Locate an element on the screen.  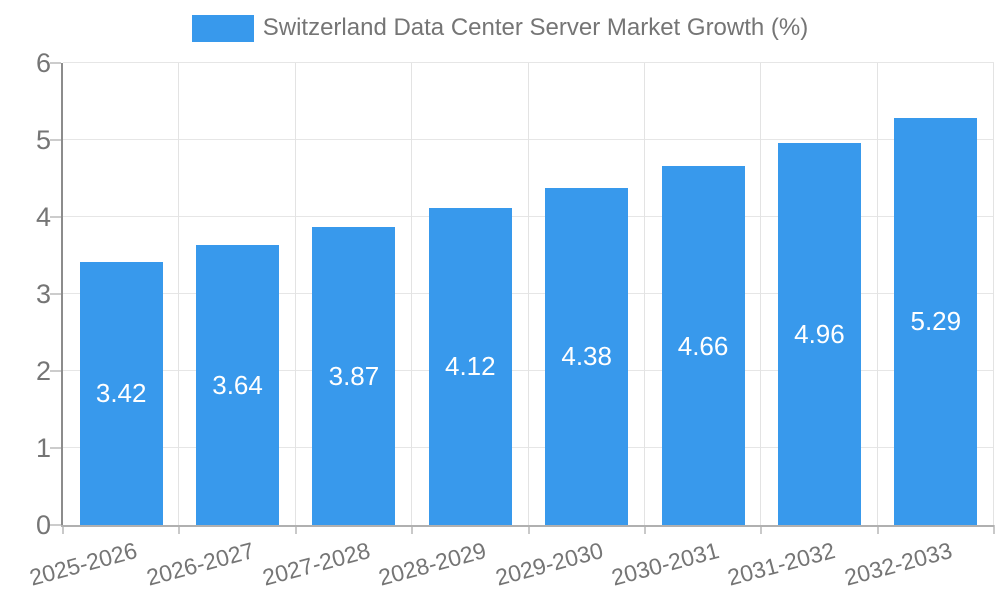
bar-value-label: 4.96 is located at coordinates (819, 334).